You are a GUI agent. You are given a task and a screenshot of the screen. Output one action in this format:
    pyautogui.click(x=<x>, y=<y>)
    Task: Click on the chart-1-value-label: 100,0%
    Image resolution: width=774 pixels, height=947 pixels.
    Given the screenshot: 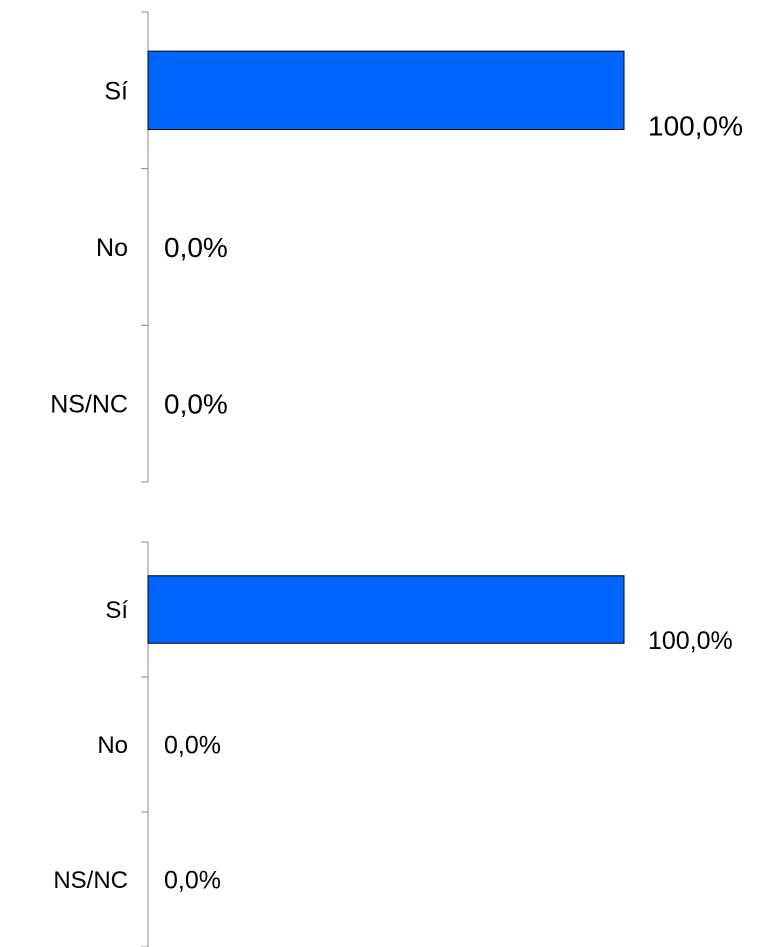 What is the action you would take?
    pyautogui.click(x=695, y=126)
    